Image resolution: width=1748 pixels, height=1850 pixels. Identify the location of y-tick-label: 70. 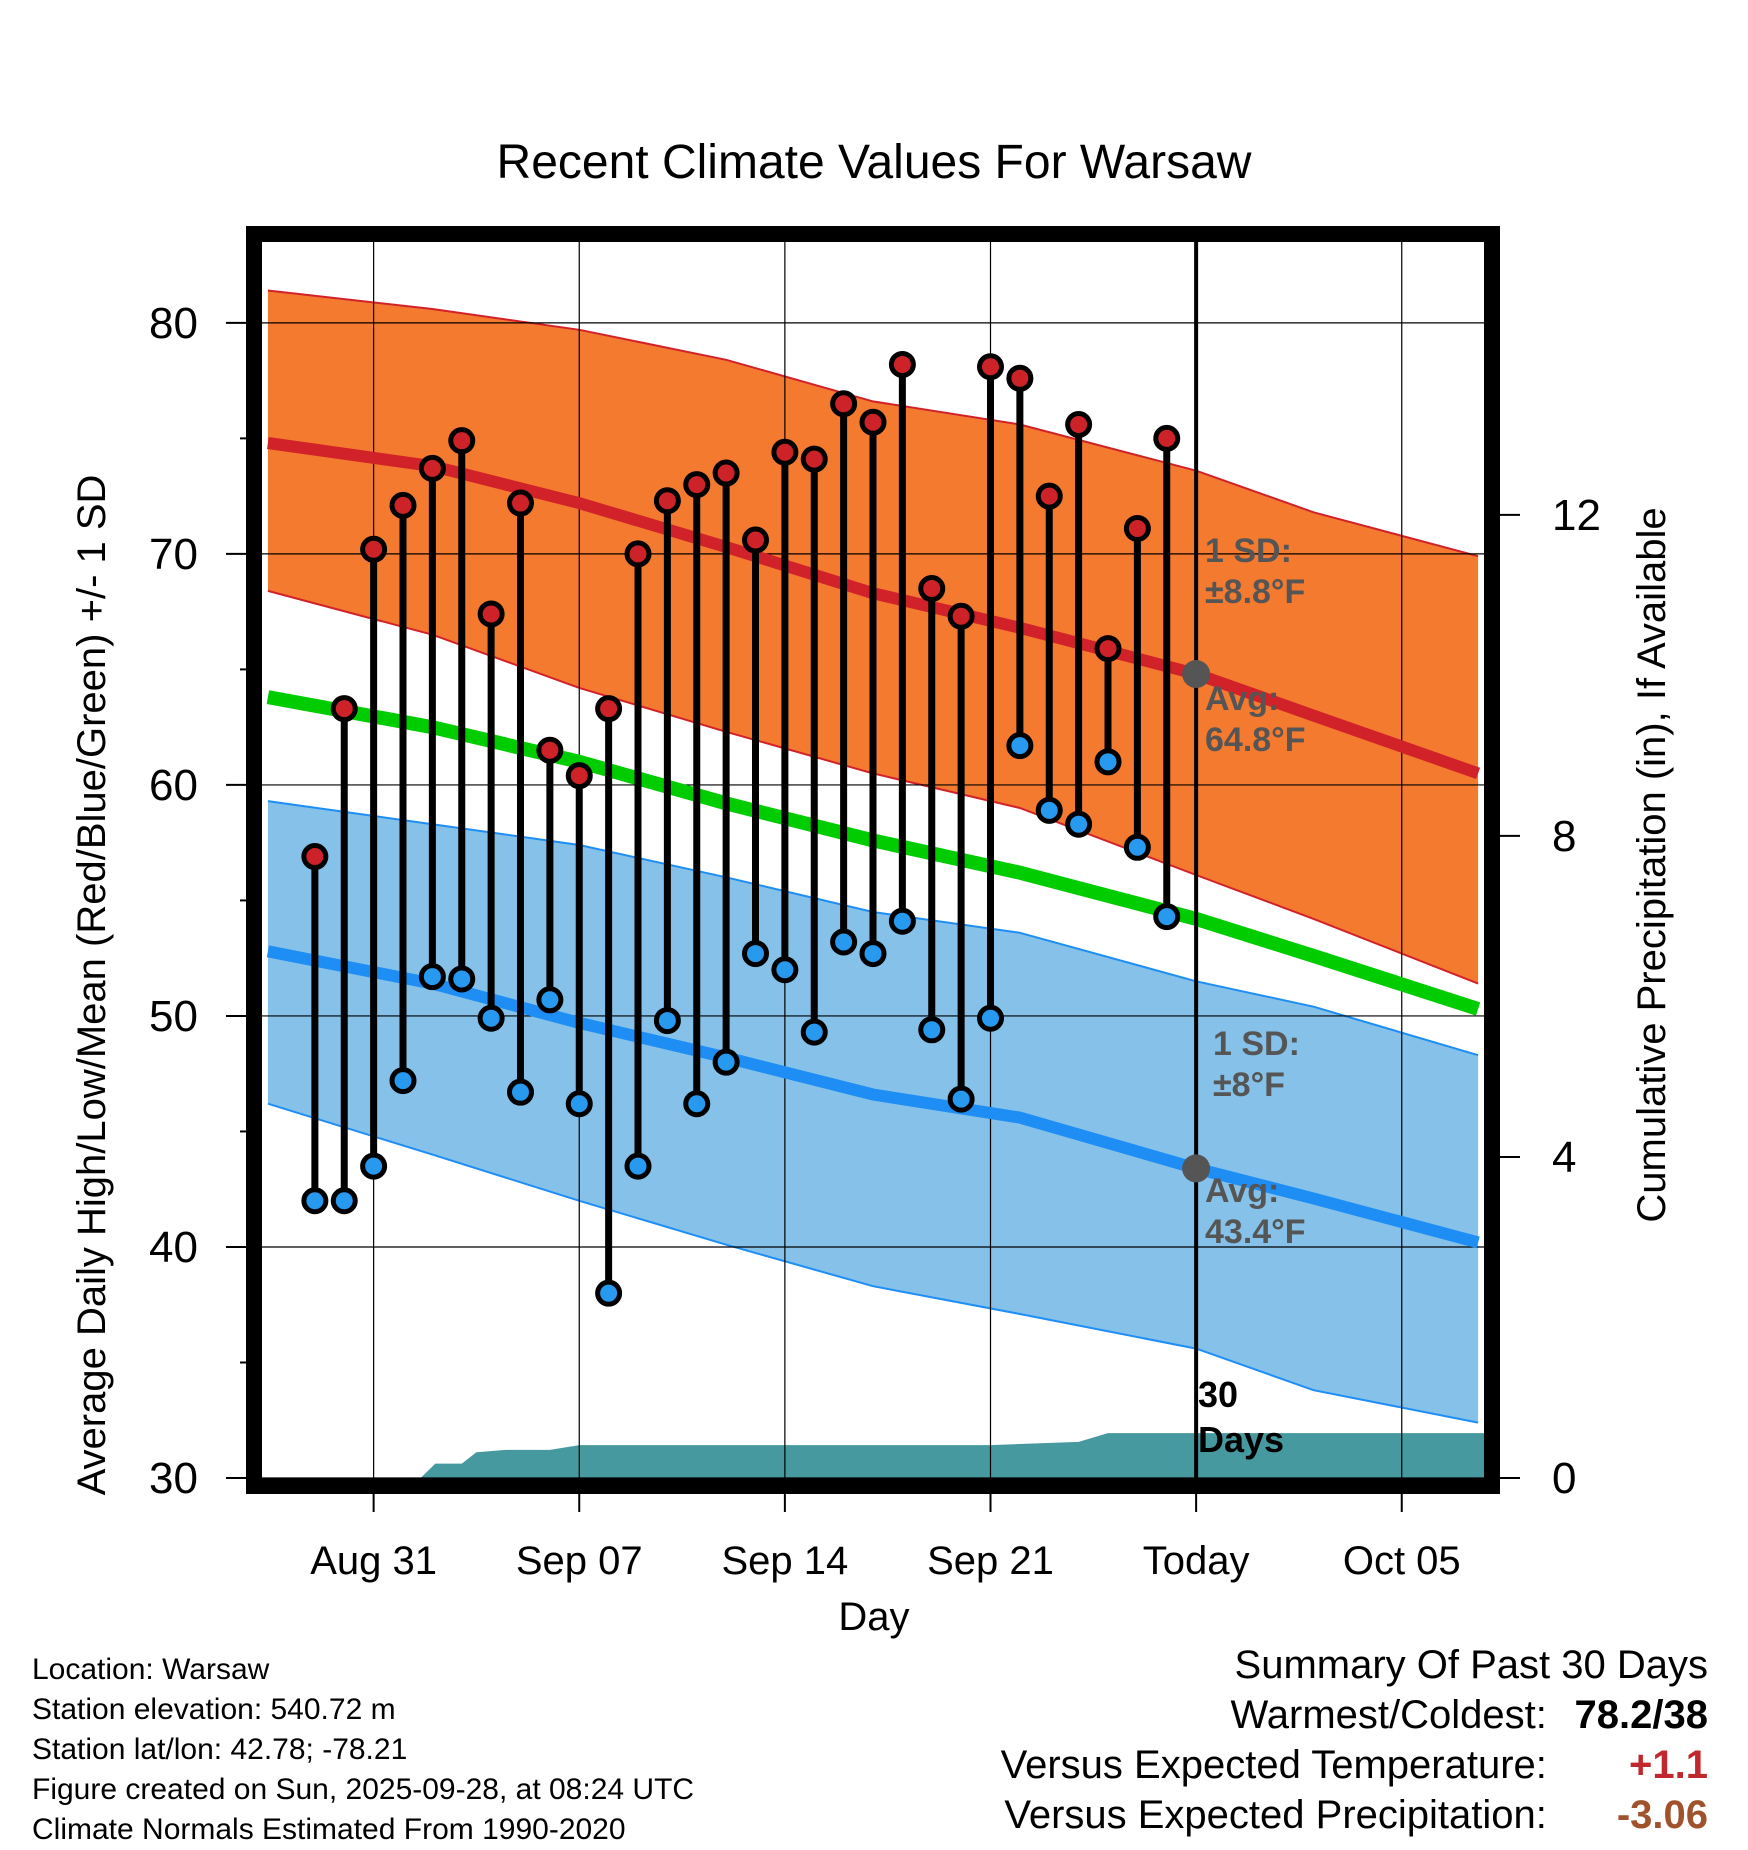
(173, 554).